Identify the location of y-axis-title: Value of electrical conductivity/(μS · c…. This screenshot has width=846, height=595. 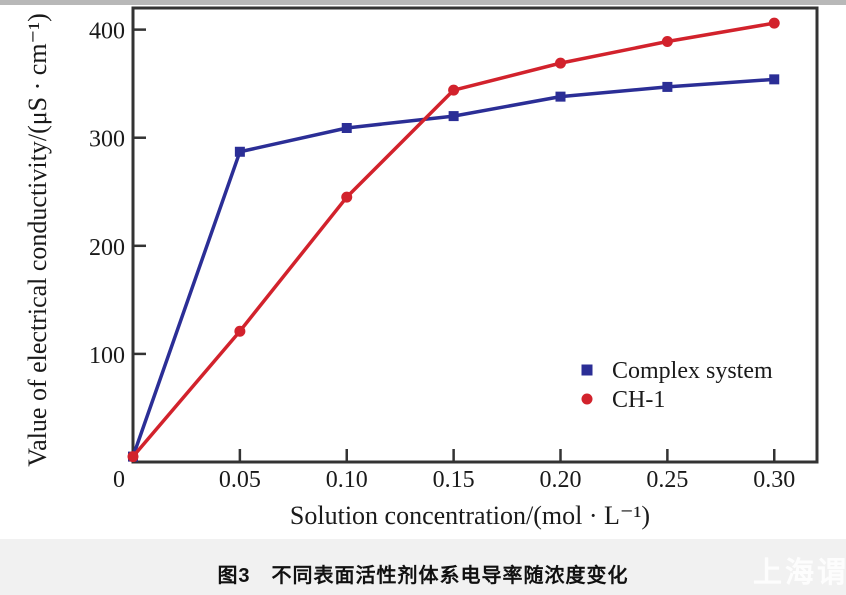
(37, 239).